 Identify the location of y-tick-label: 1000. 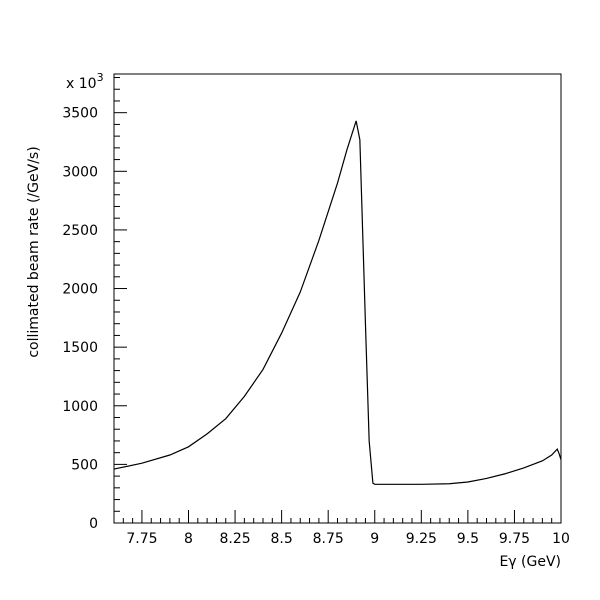
(80, 407).